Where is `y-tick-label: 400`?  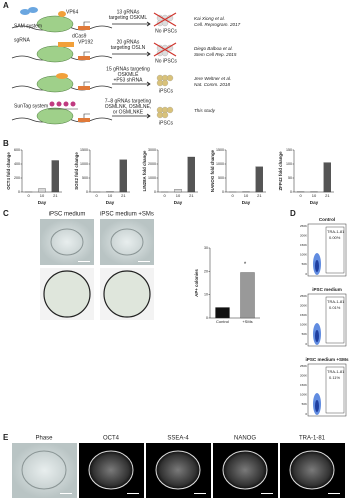 y-tick-label: 400 is located at coordinates (17, 164).